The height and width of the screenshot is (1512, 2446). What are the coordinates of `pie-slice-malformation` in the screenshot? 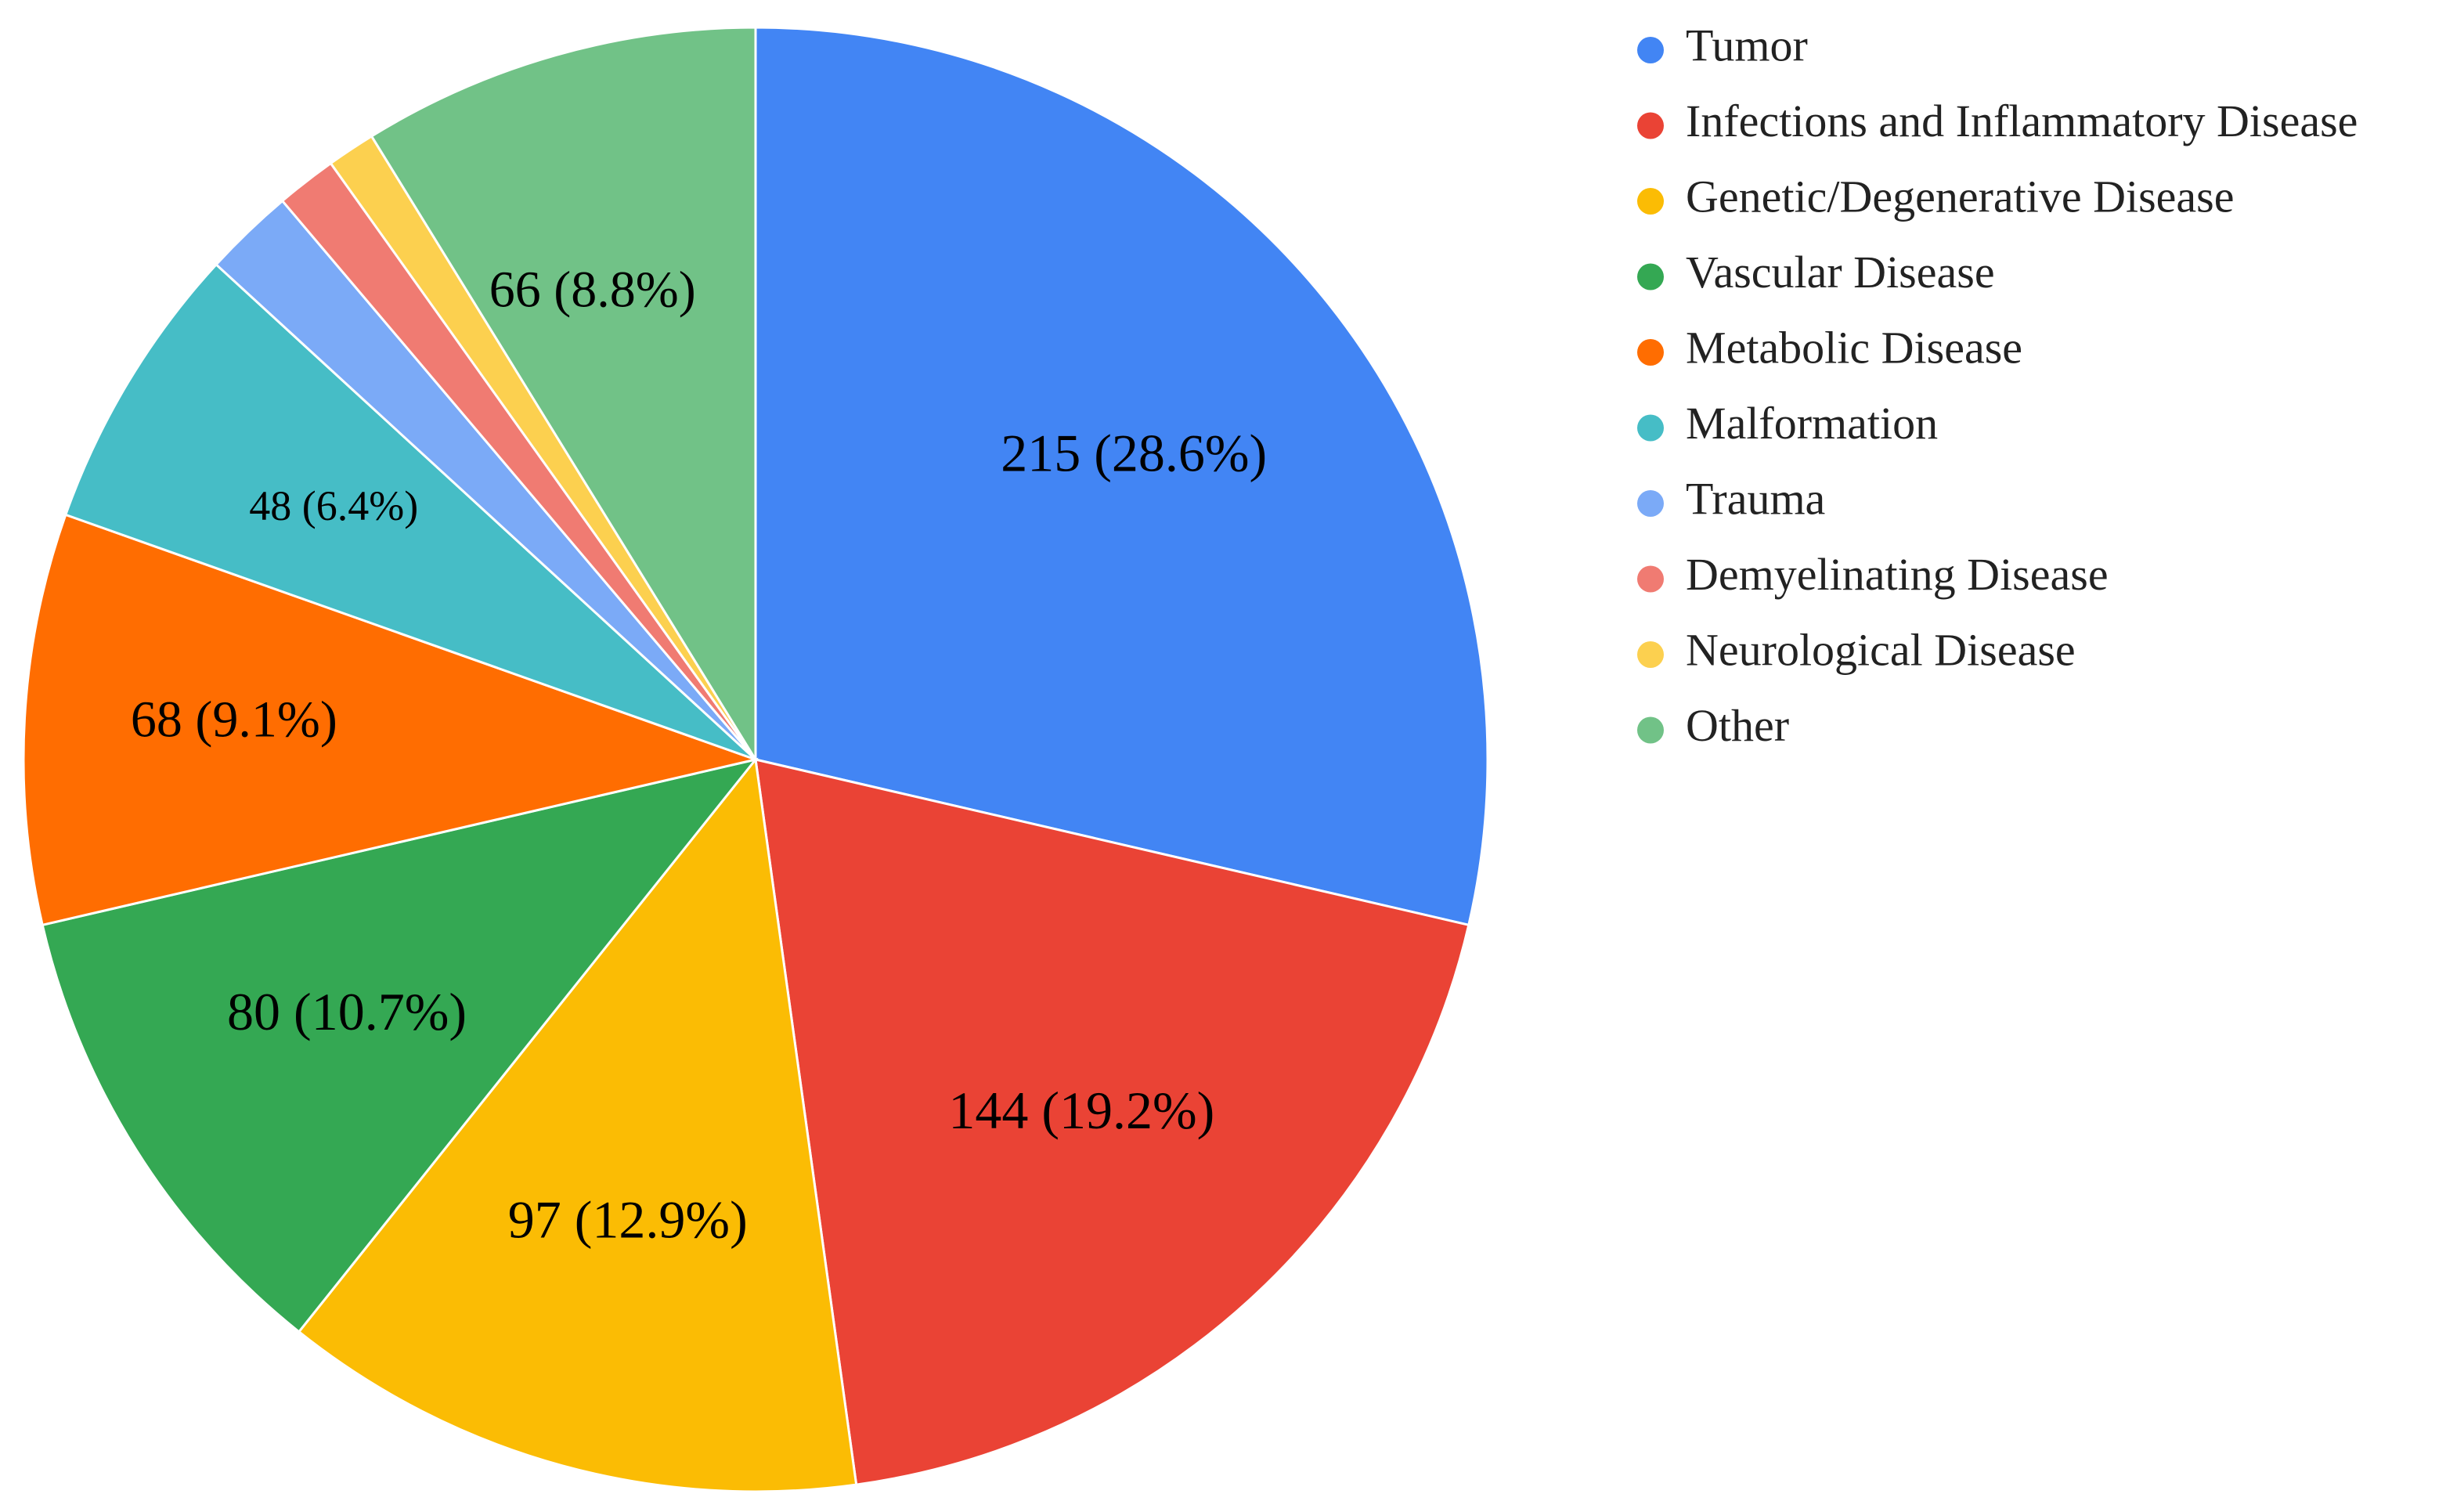 It's located at (410, 511).